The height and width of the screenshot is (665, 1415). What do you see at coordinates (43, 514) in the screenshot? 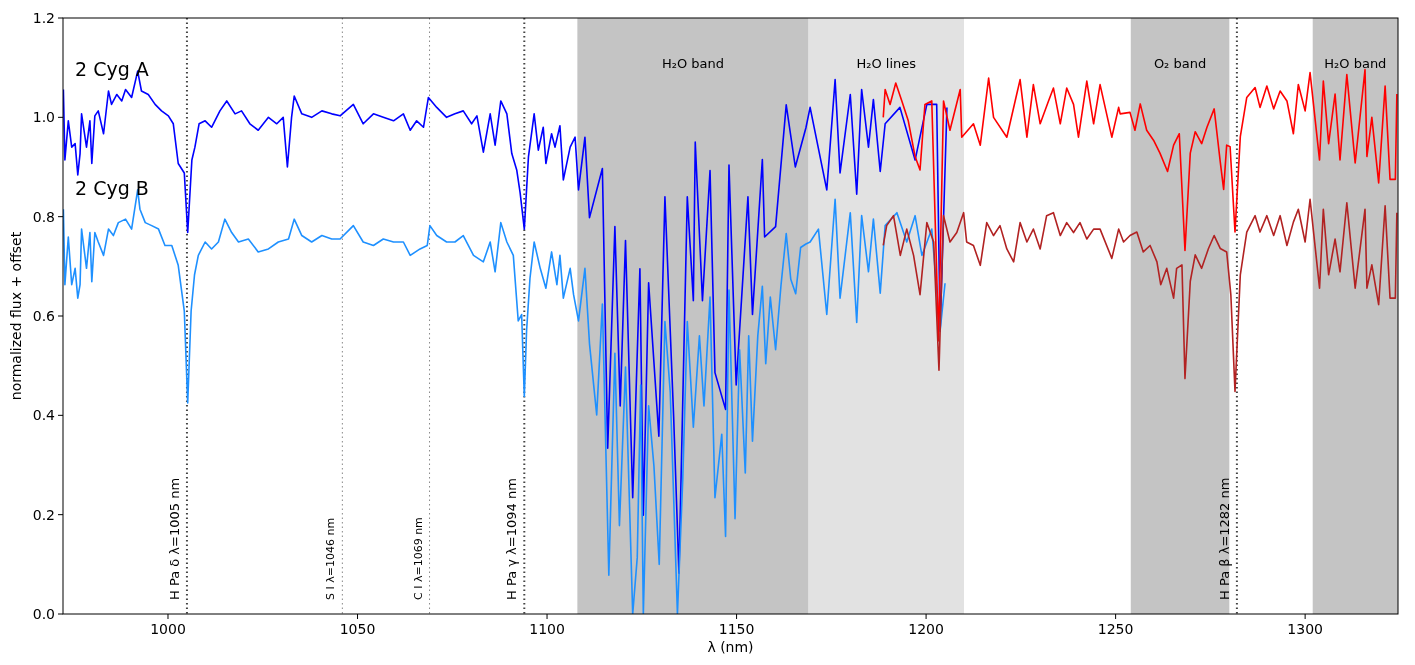
I see `y-tick-label: 0.2` at bounding box center [43, 514].